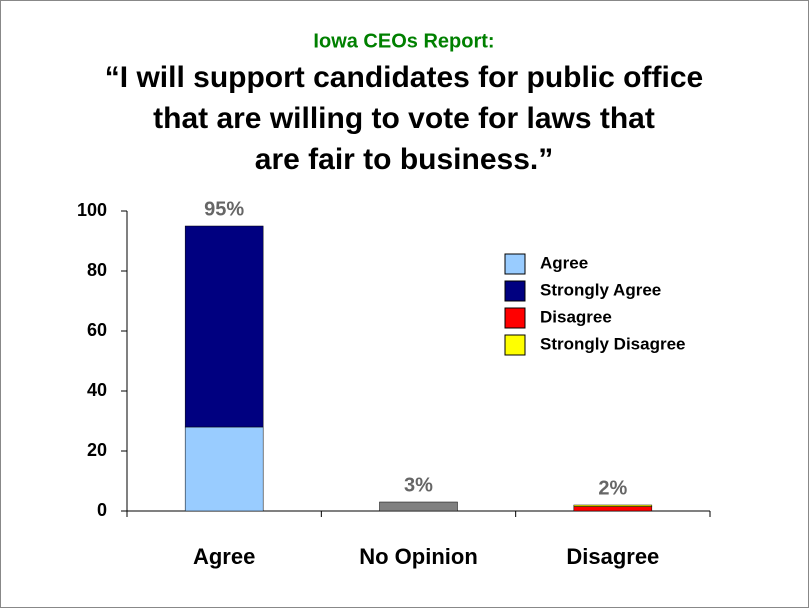  What do you see at coordinates (92, 210) in the screenshot?
I see `y-tick-label: 100` at bounding box center [92, 210].